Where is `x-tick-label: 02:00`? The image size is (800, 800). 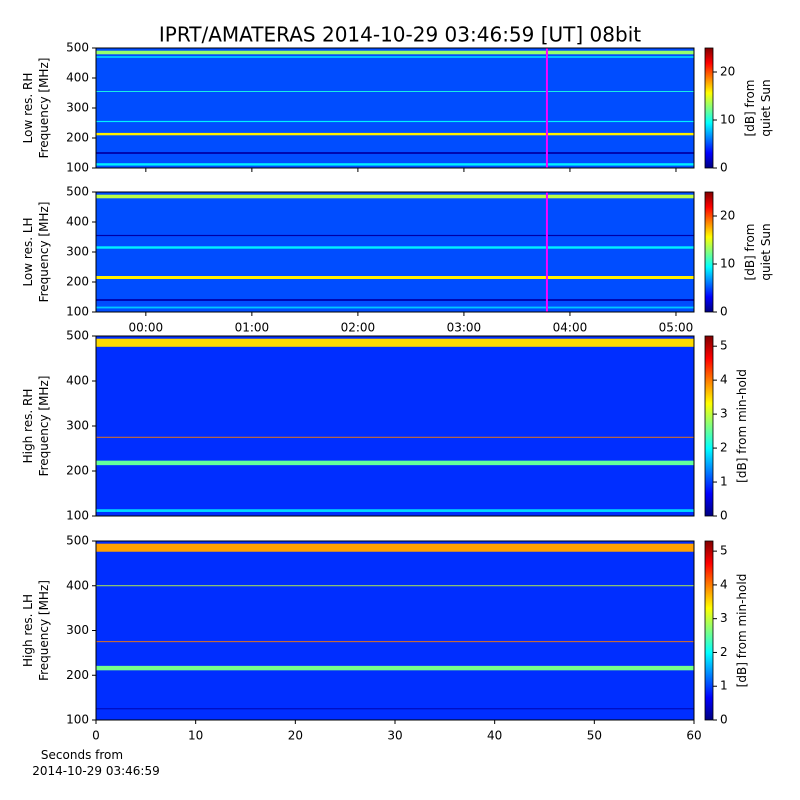 x-tick-label: 02:00 is located at coordinates (358, 328).